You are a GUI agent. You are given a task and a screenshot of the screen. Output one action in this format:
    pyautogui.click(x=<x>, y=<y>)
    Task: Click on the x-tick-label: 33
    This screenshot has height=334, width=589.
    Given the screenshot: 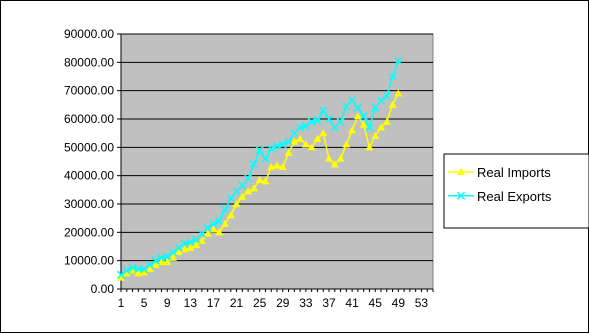 What is the action you would take?
    pyautogui.click(x=306, y=303)
    